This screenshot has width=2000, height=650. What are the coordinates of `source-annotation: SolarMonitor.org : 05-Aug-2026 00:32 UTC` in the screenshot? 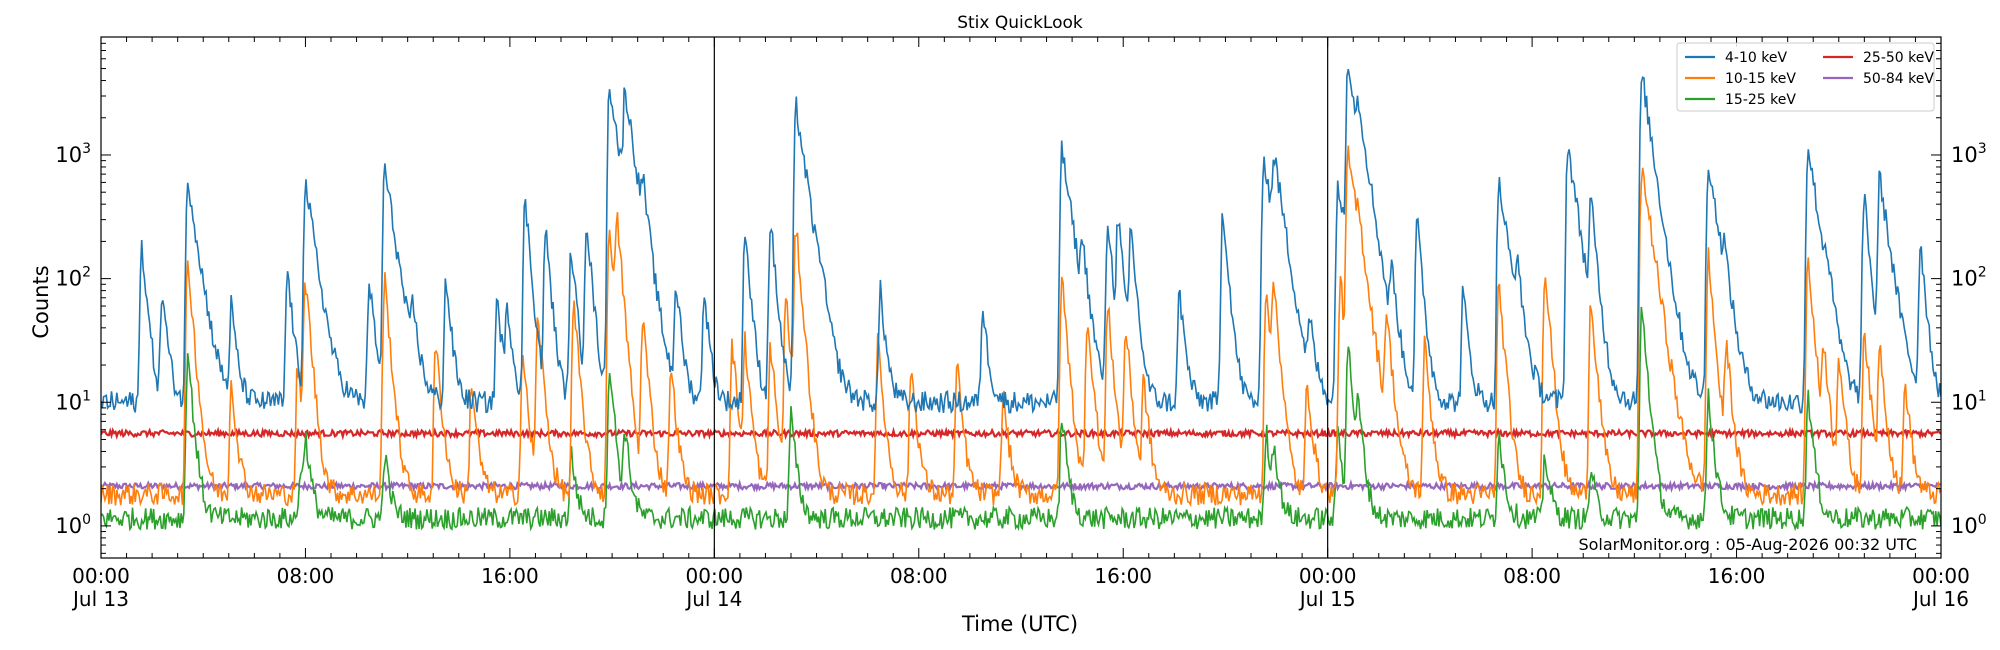 It's located at (1747, 544).